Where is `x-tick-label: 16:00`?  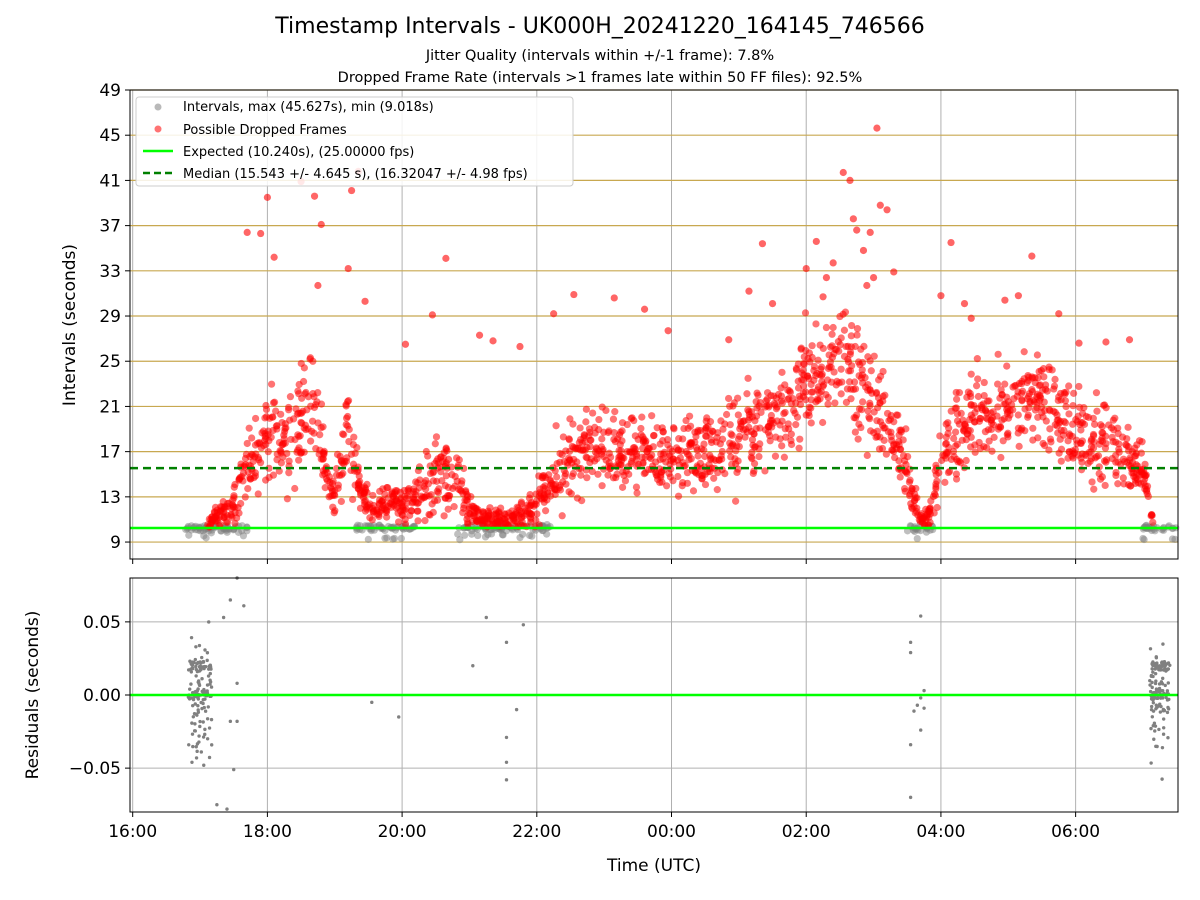
x-tick-label: 16:00 is located at coordinates (132, 832).